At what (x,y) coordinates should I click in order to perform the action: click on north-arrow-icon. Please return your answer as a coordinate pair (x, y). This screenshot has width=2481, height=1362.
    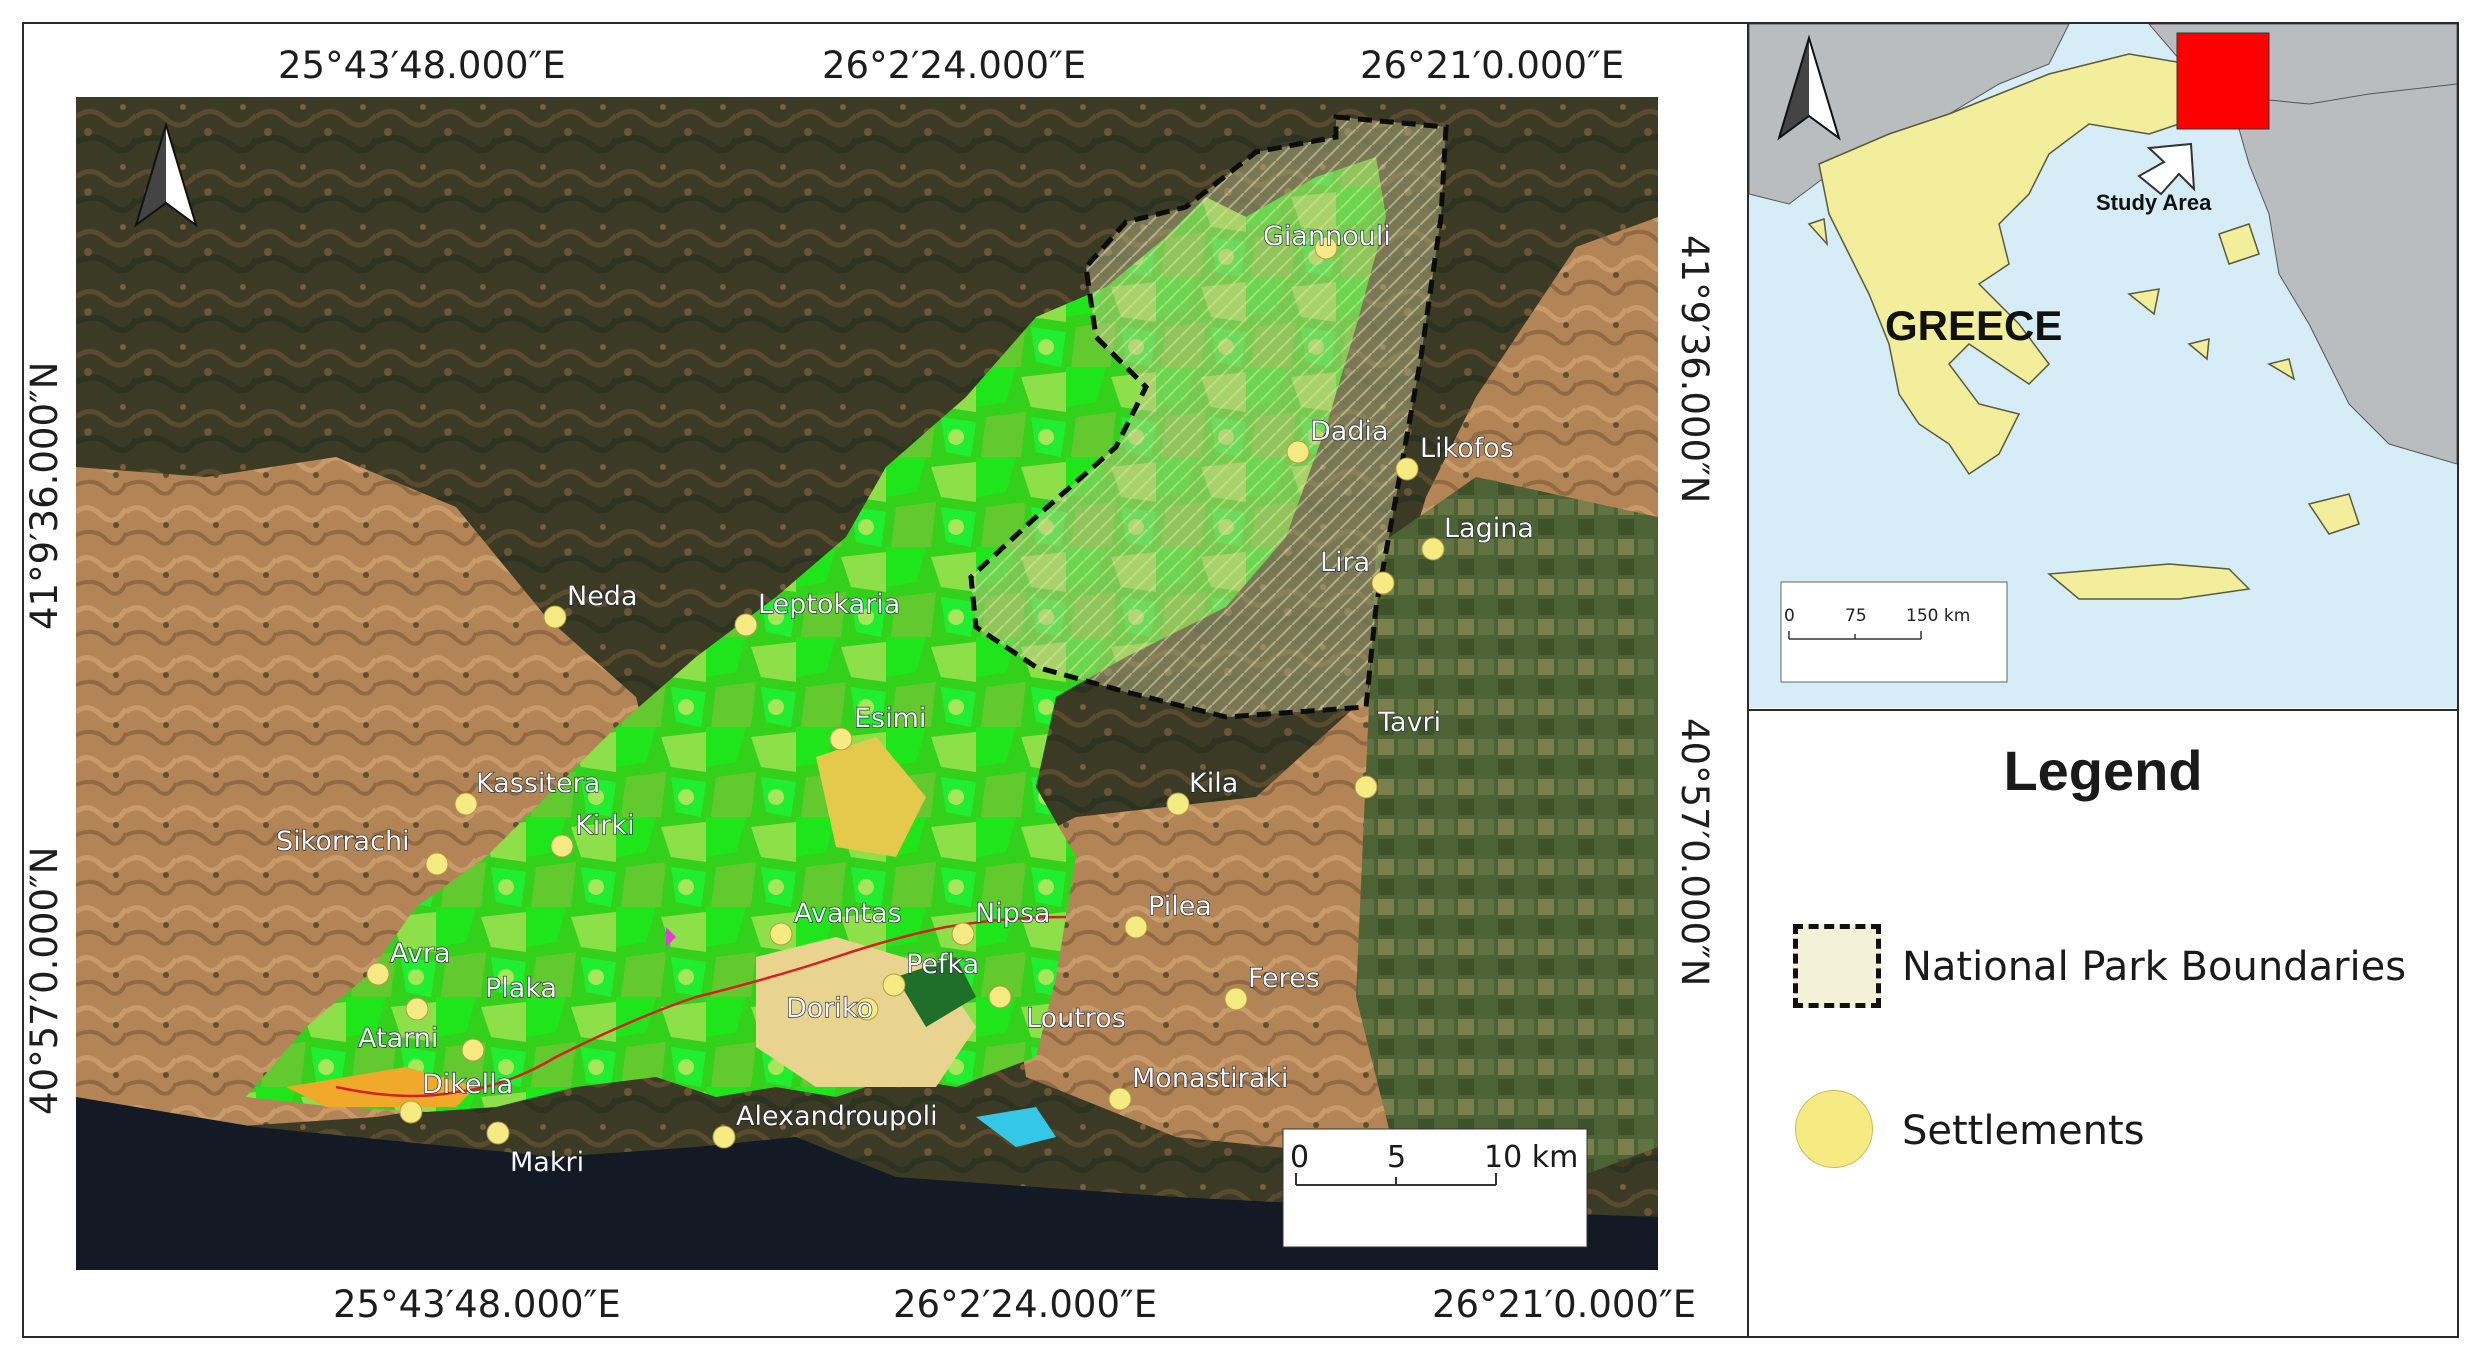
    Looking at the image, I should click on (166, 174).